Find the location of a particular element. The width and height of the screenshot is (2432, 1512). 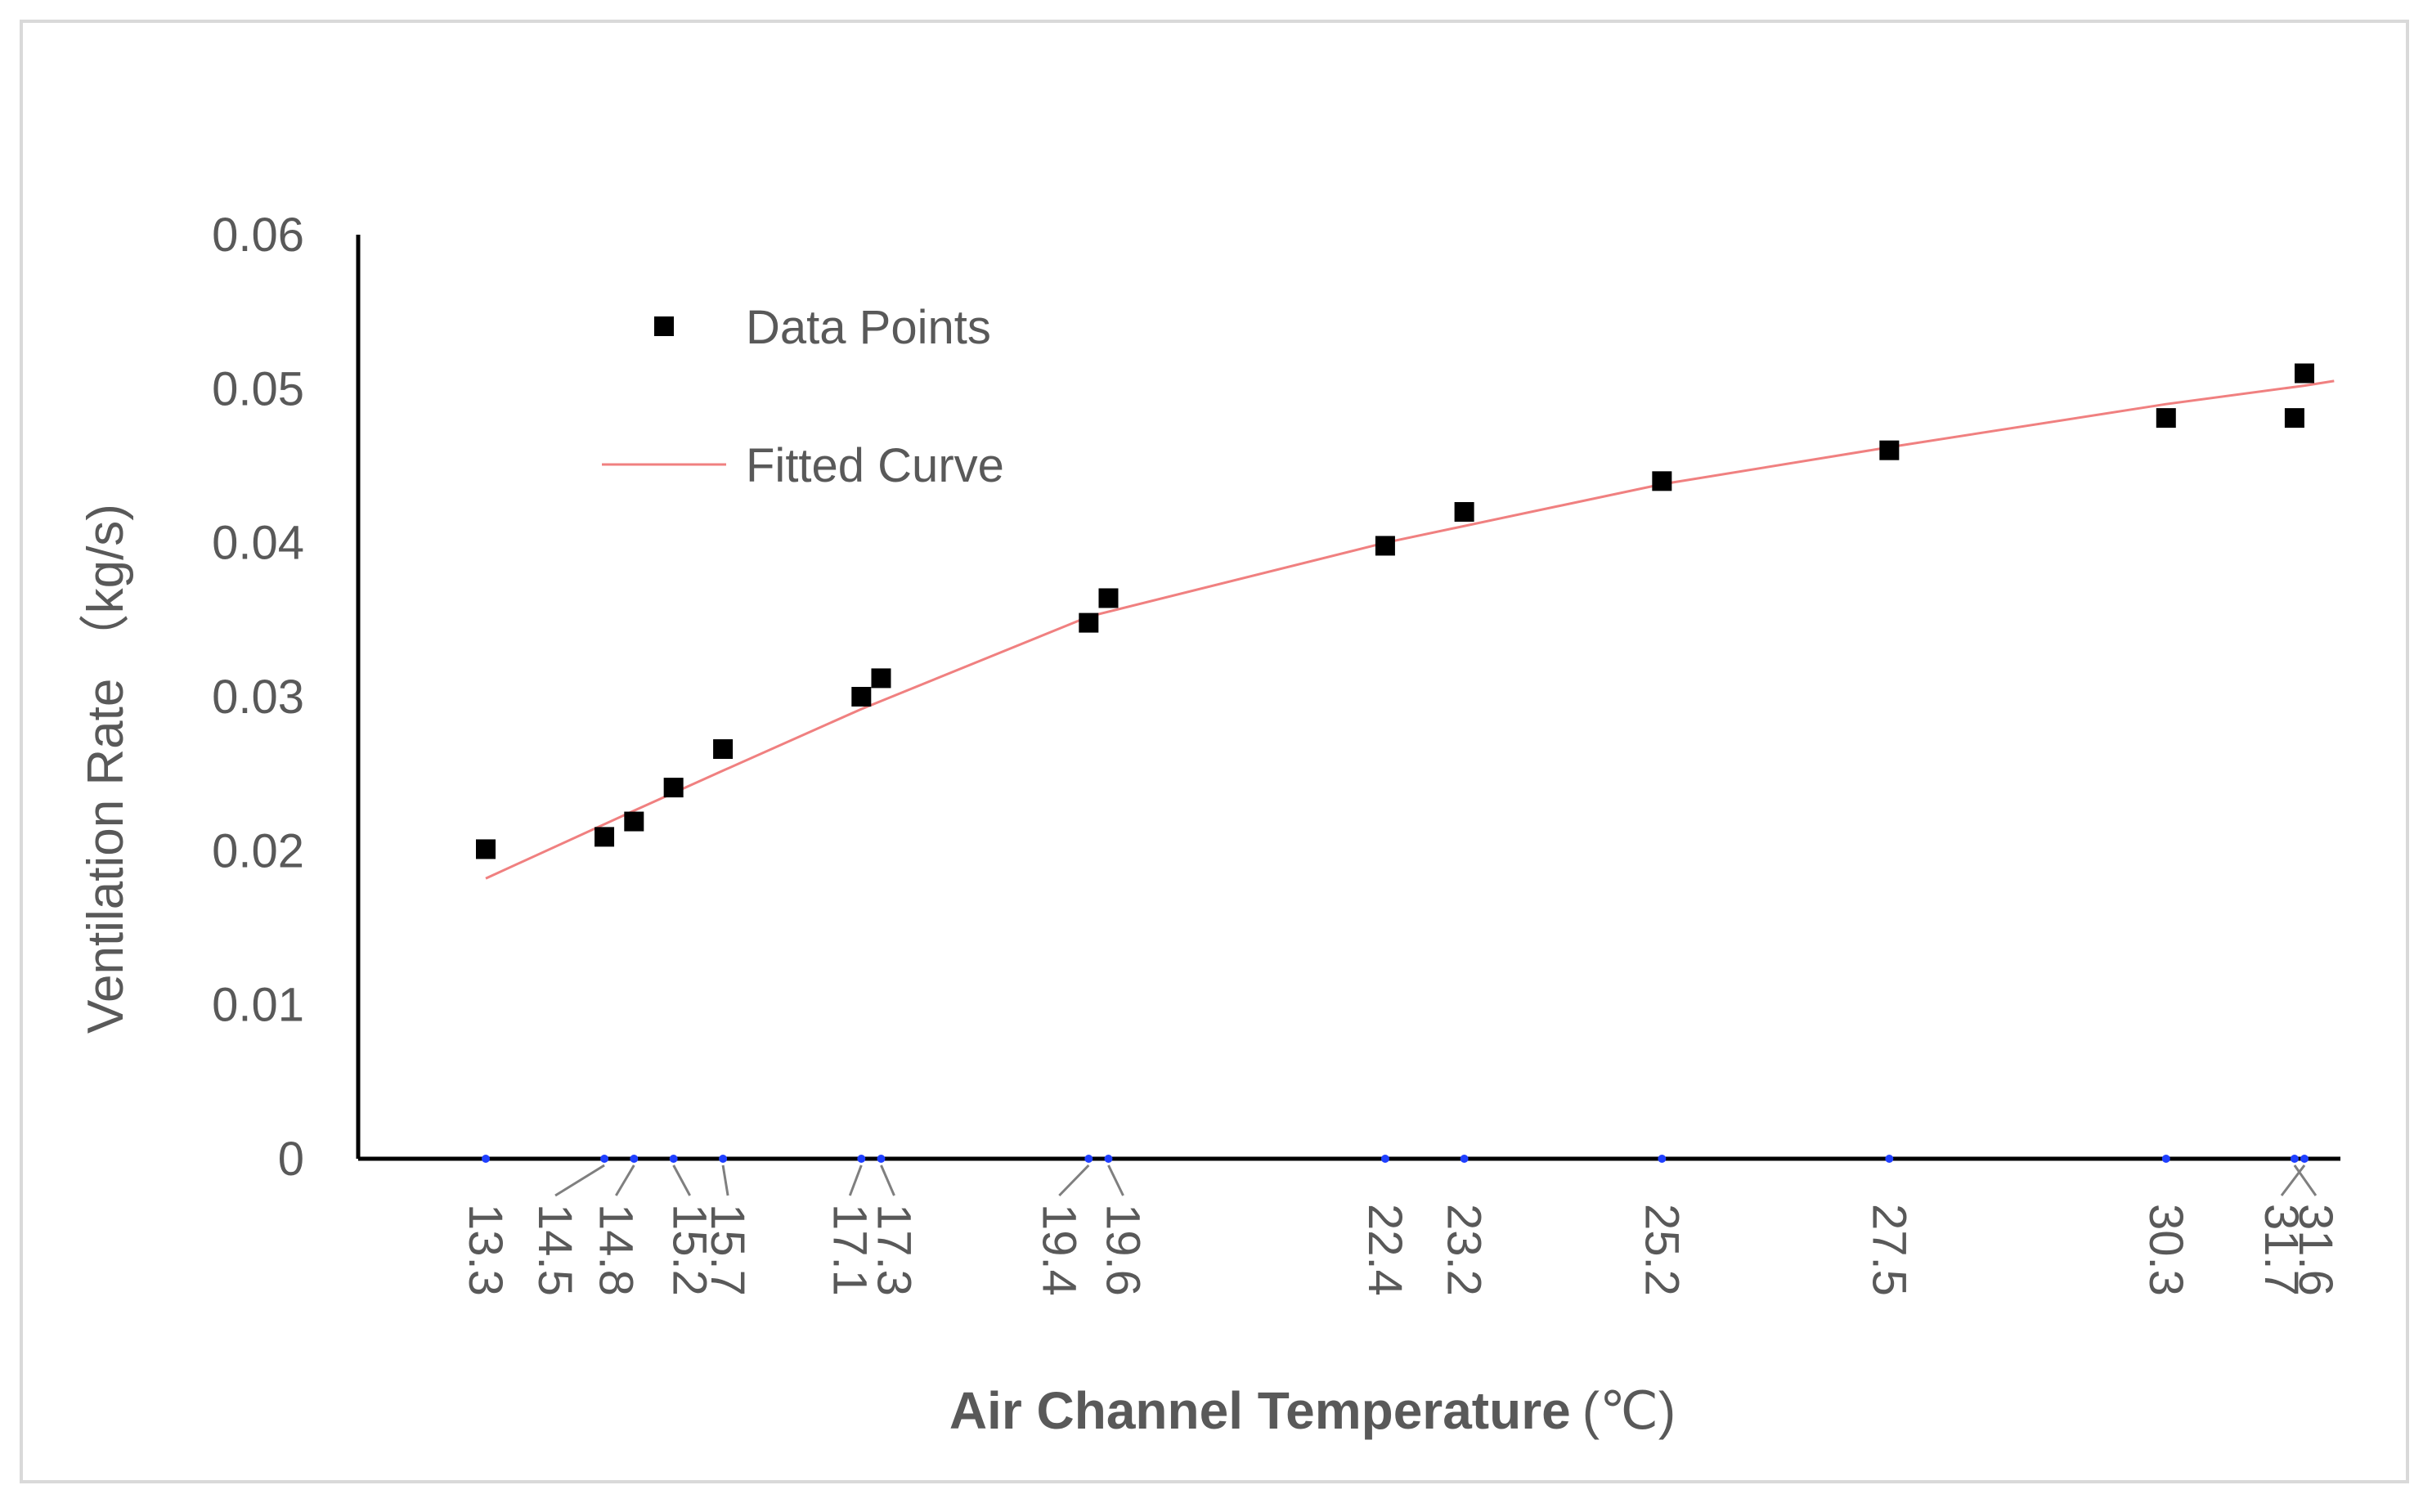

x-tick-label: 14.8 is located at coordinates (615, 1250).